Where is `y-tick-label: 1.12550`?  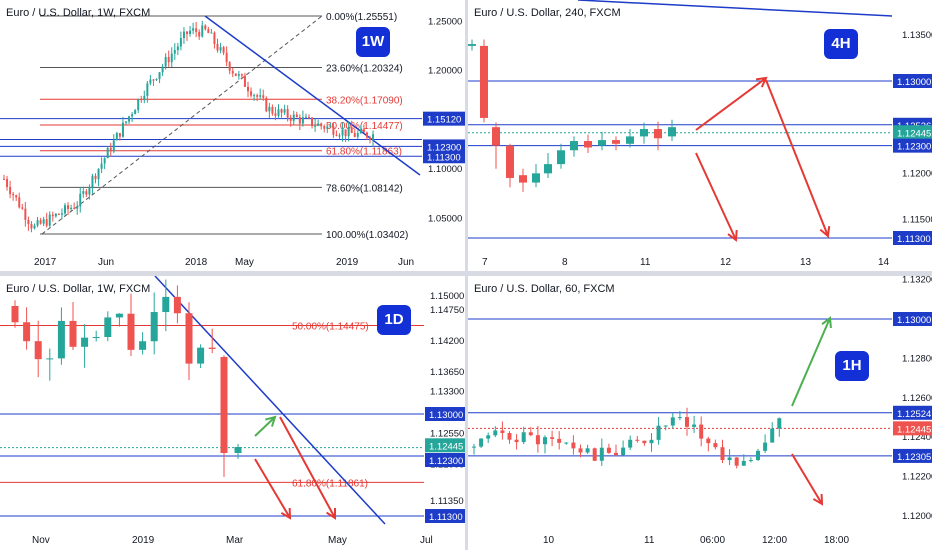
y-tick-label: 1.12550 is located at coordinates (447, 434).